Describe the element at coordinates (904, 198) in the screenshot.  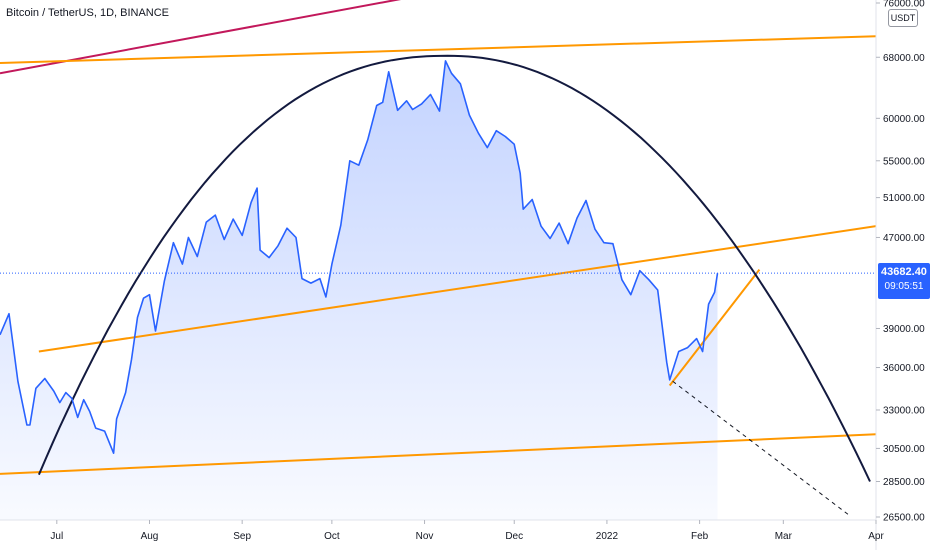
I see `y-tick-label: 51000.00` at that location.